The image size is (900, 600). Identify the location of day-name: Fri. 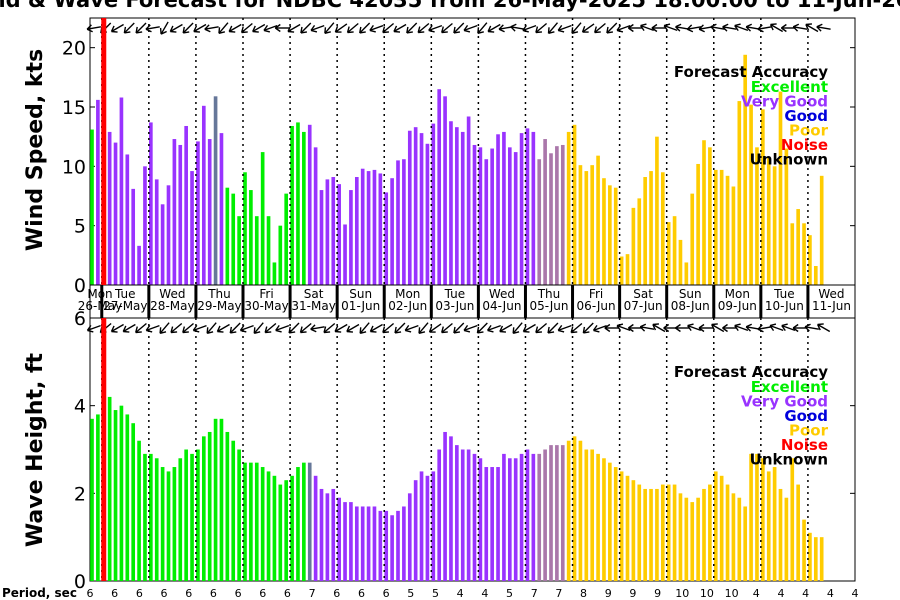
(596, 294).